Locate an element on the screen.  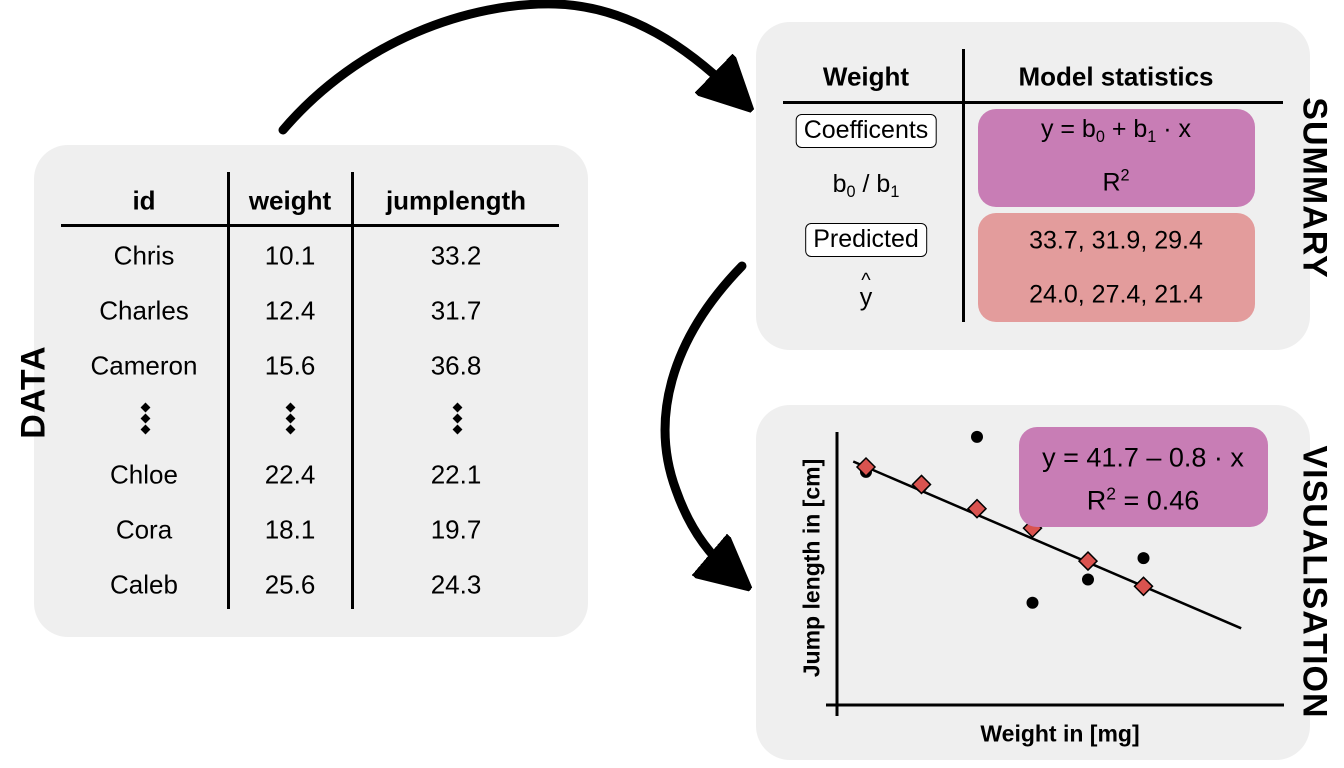
cell-jumplength: 31.7 is located at coordinates (456, 310).